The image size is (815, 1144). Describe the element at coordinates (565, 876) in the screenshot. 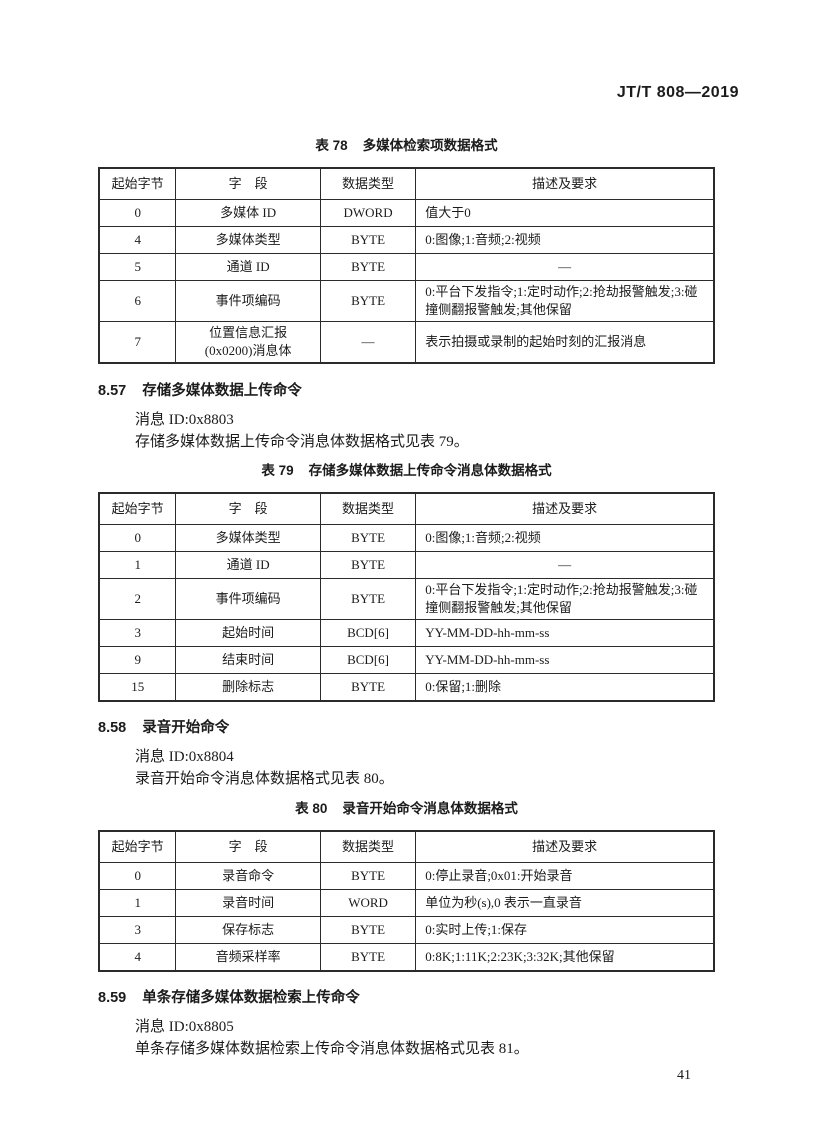

I see `description-cell: 0:停止录音;0x01:开始录音` at that location.